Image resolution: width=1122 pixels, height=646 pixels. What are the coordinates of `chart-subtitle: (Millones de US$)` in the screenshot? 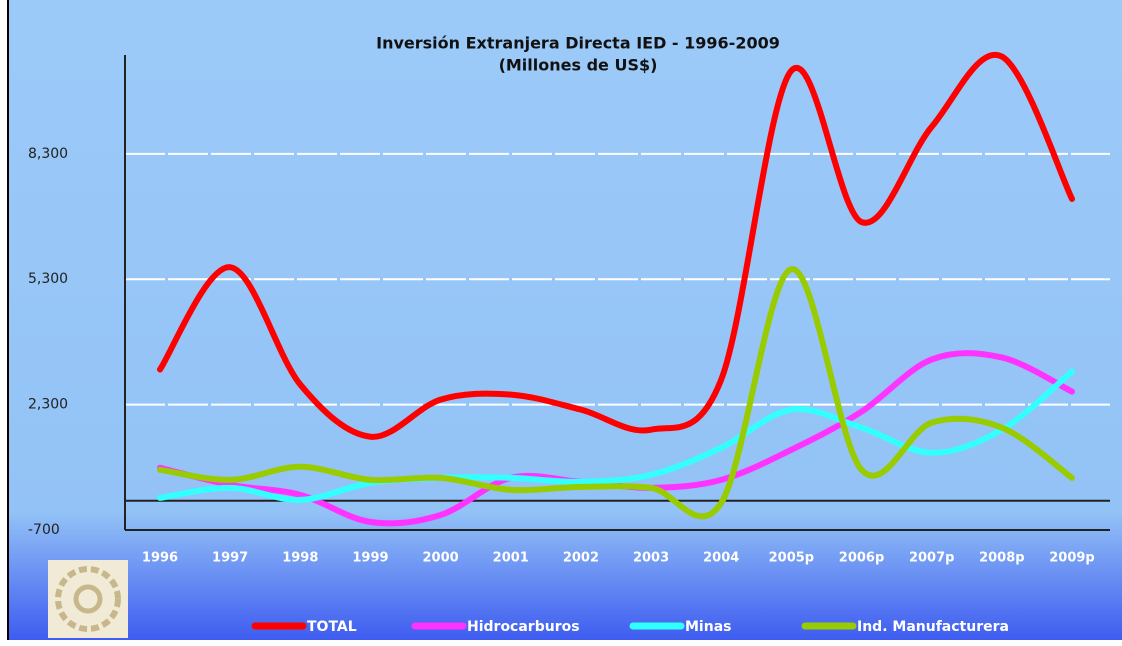 It's located at (578, 65).